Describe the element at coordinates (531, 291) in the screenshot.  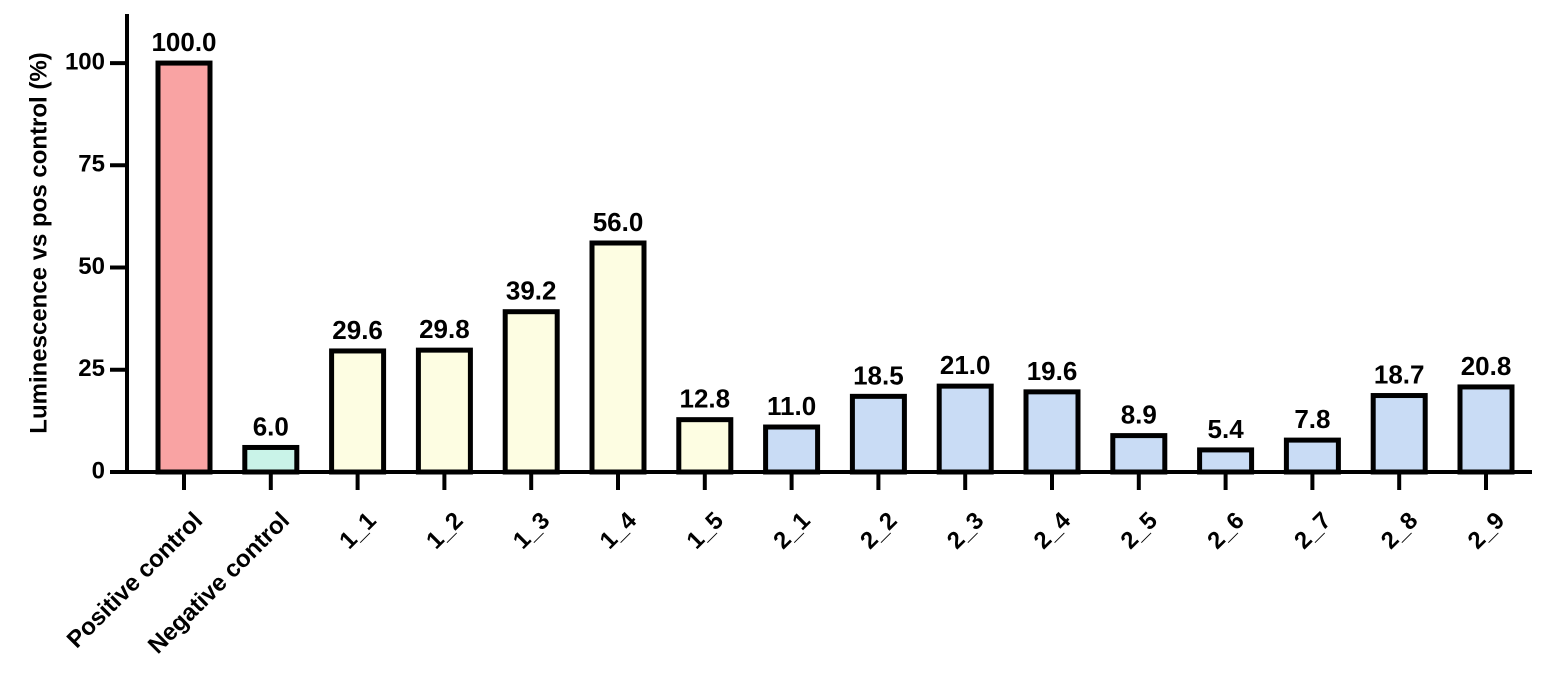
I see `value-label: 39.2` at that location.